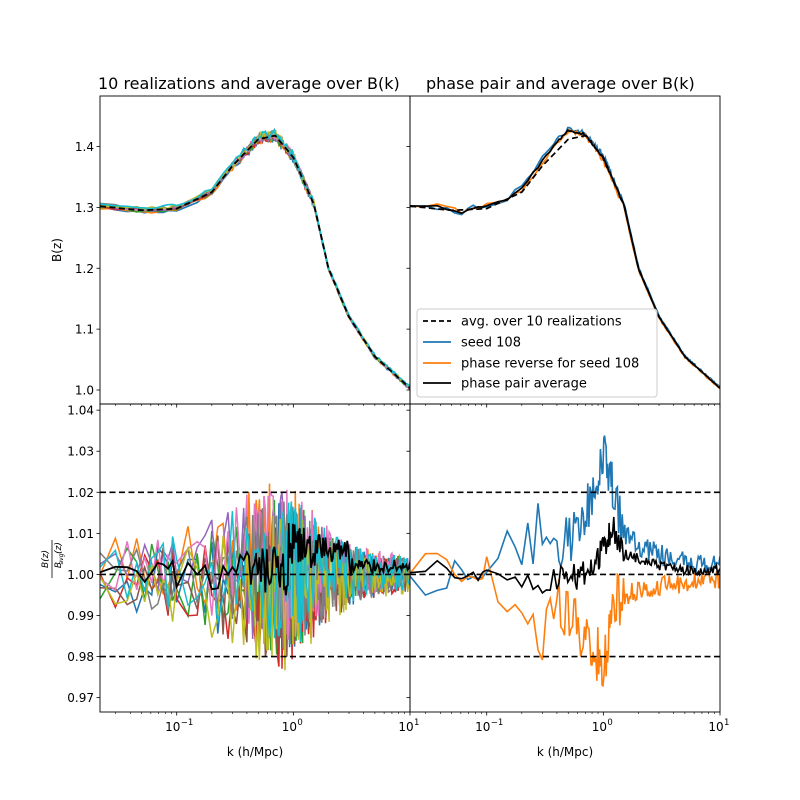  I want to click on phase-pair-average-ratio-line, so click(565, 555).